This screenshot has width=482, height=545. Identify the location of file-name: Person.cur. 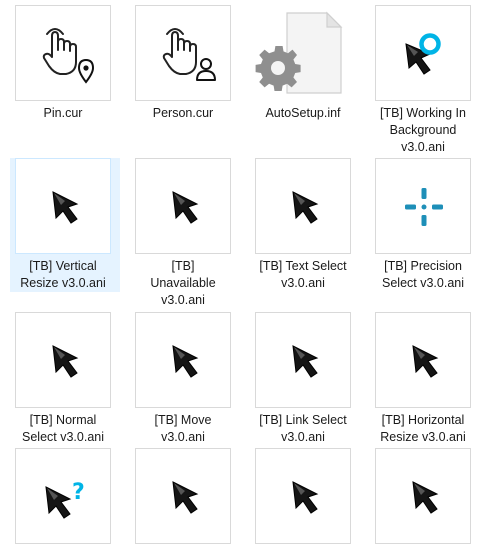
(183, 113).